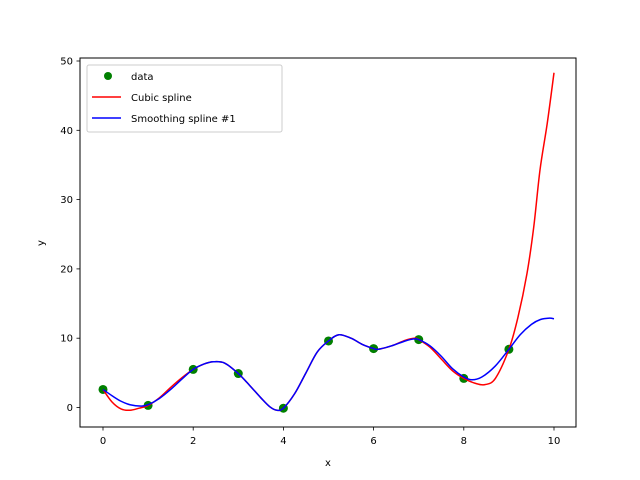 The height and width of the screenshot is (480, 640). What do you see at coordinates (70, 235) in the screenshot?
I see `y-axis-ticks: 0 10 20 30 40 50` at bounding box center [70, 235].